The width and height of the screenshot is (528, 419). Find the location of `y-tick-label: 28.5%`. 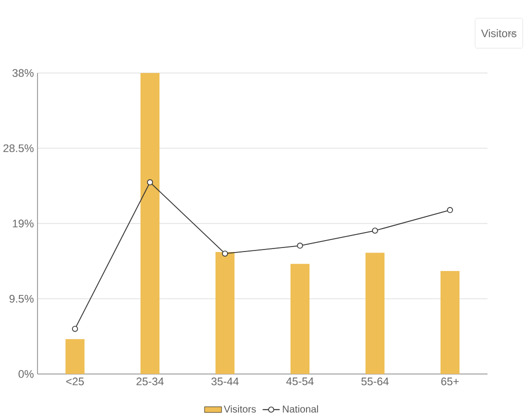

y-tick-label: 28.5% is located at coordinates (18, 148).